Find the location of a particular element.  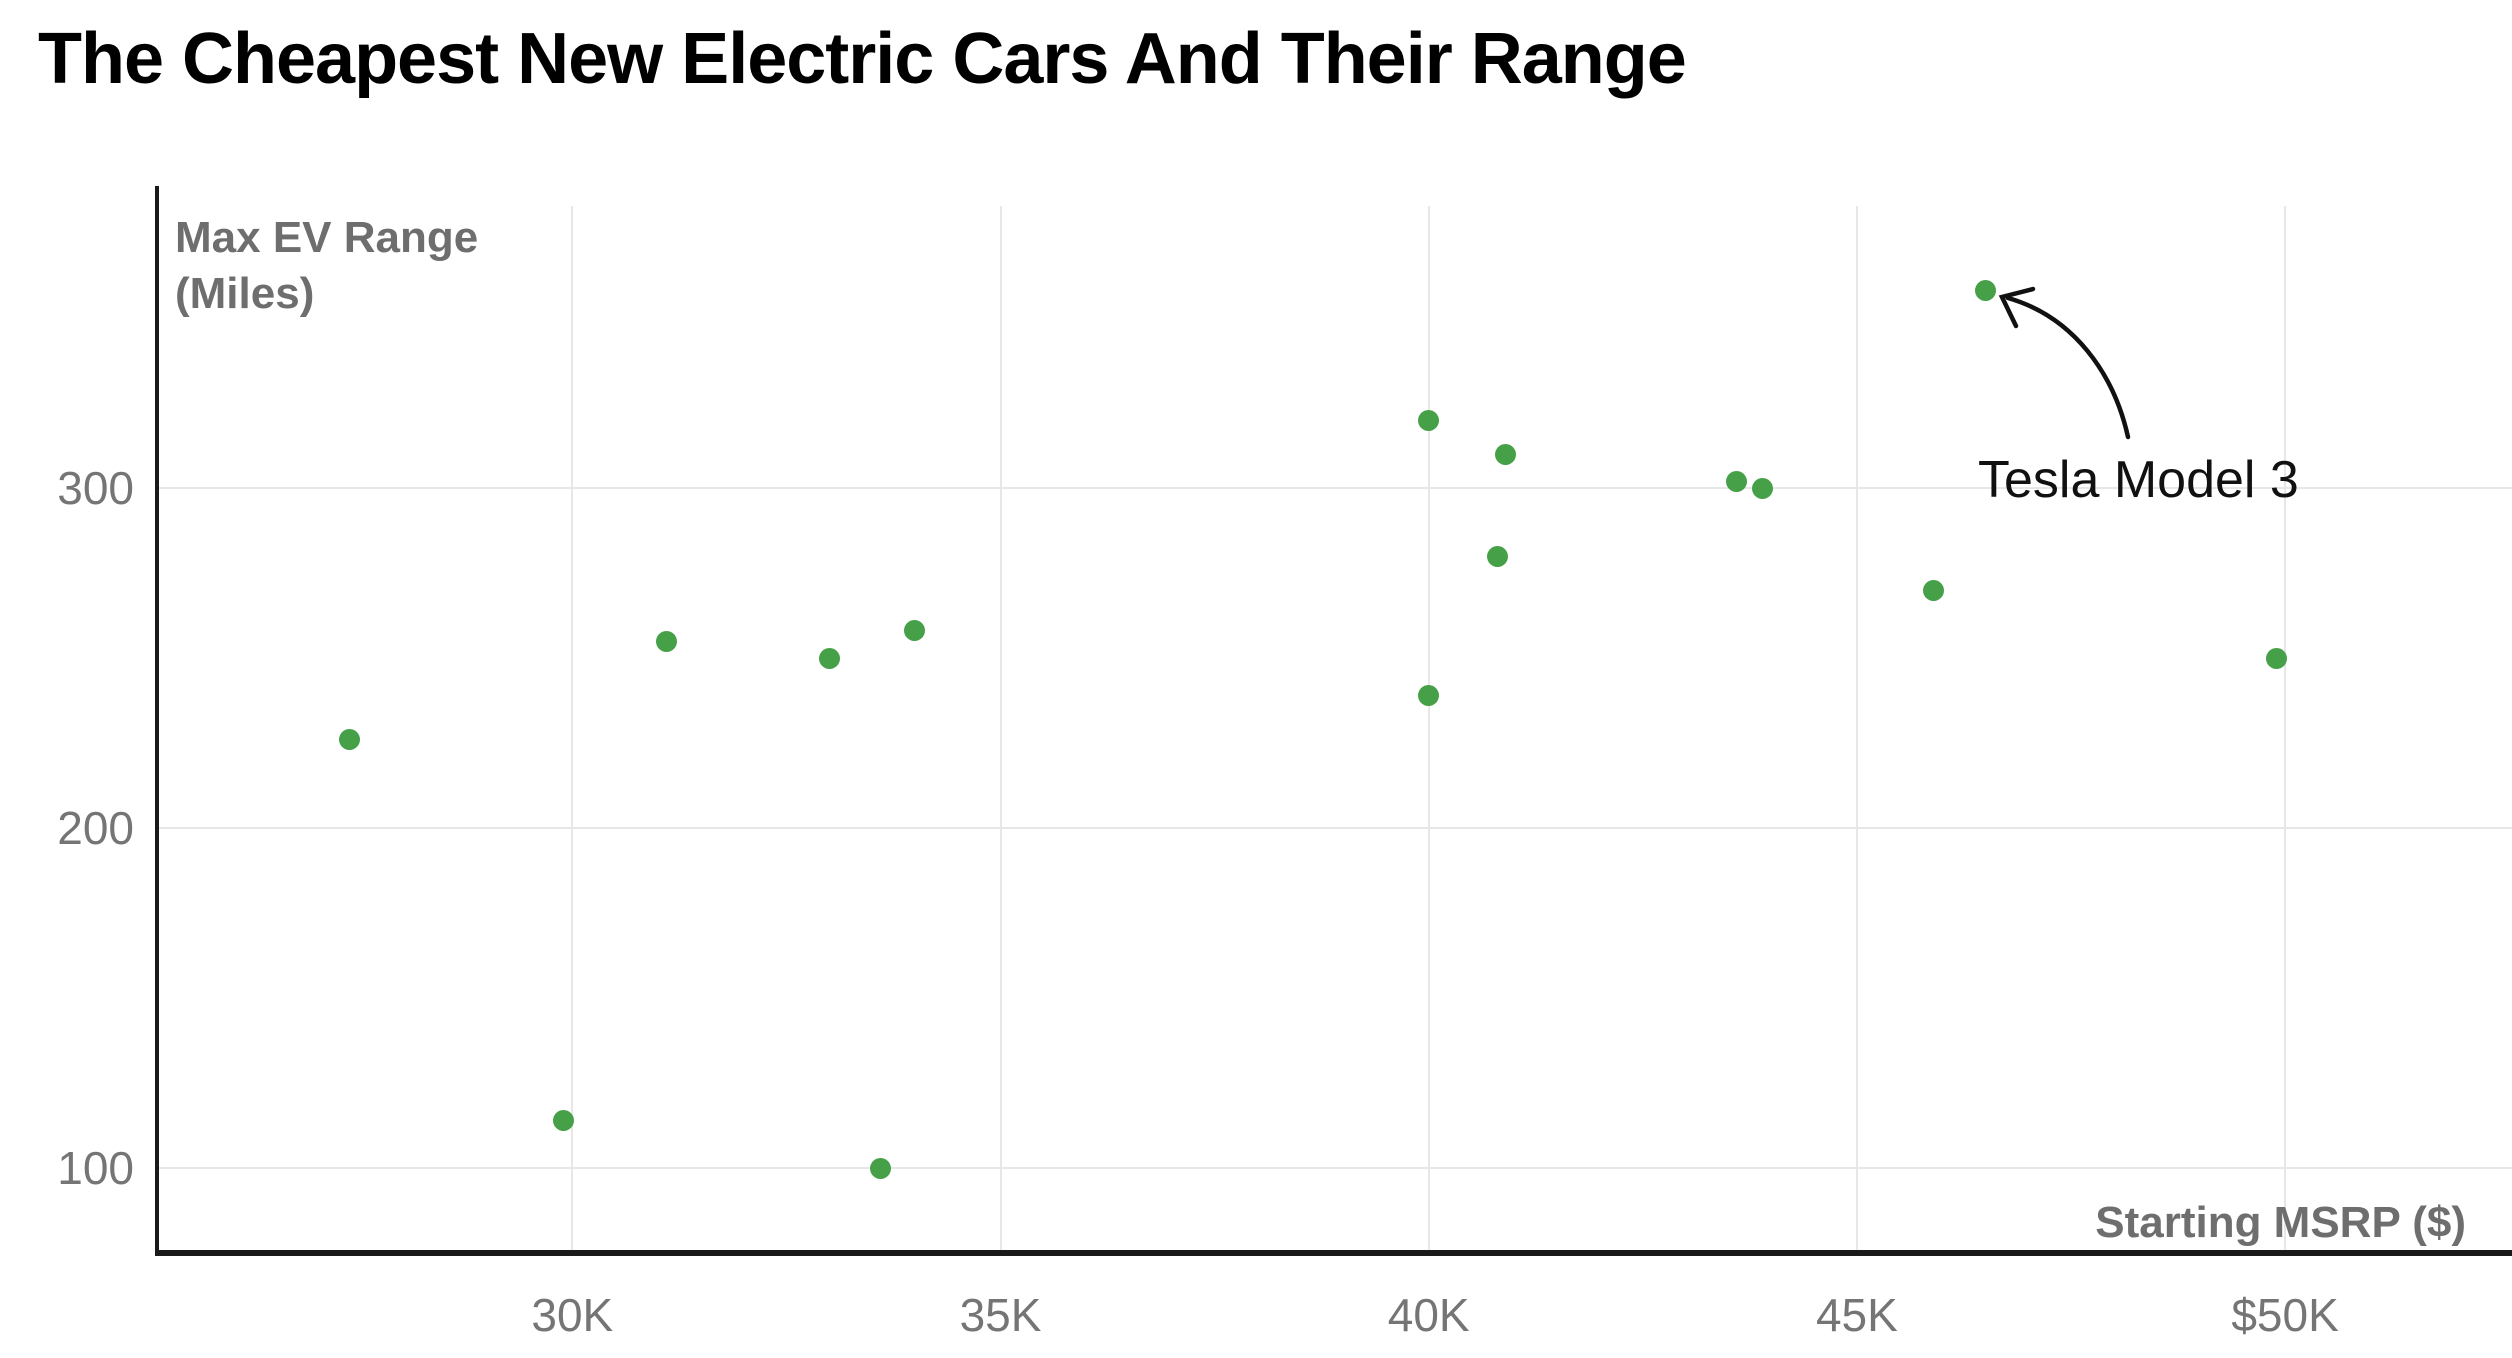

x-tick-label: 45K is located at coordinates (1856, 1315).